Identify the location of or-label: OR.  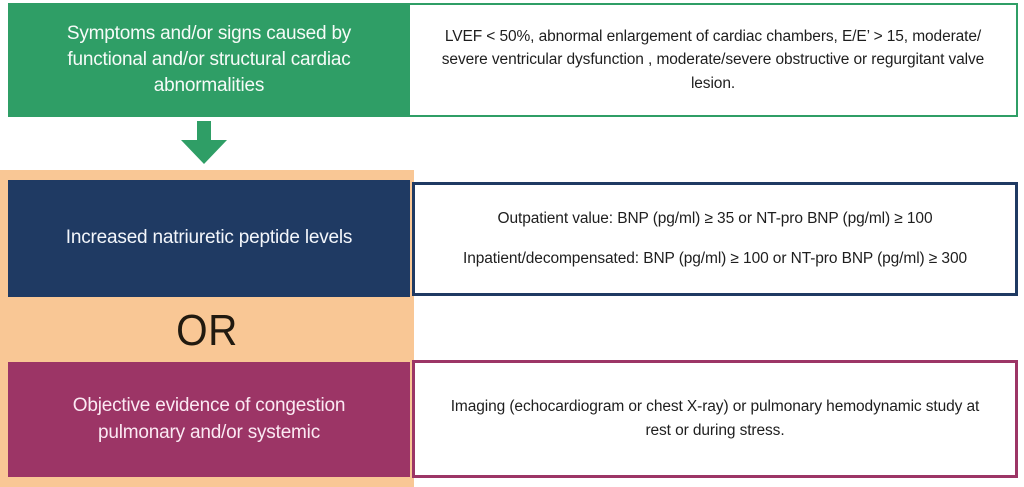
(207, 330).